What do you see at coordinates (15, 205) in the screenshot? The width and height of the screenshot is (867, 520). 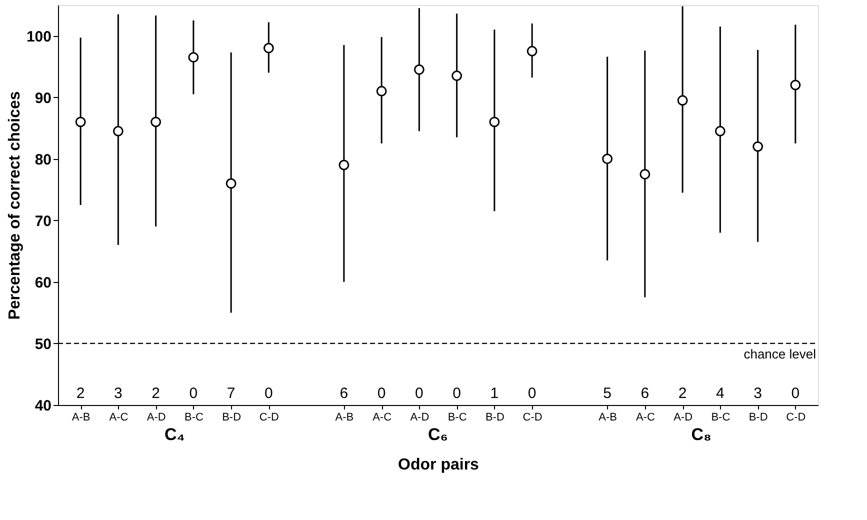 I see `y-axis-title: Percentage of correct choices` at bounding box center [15, 205].